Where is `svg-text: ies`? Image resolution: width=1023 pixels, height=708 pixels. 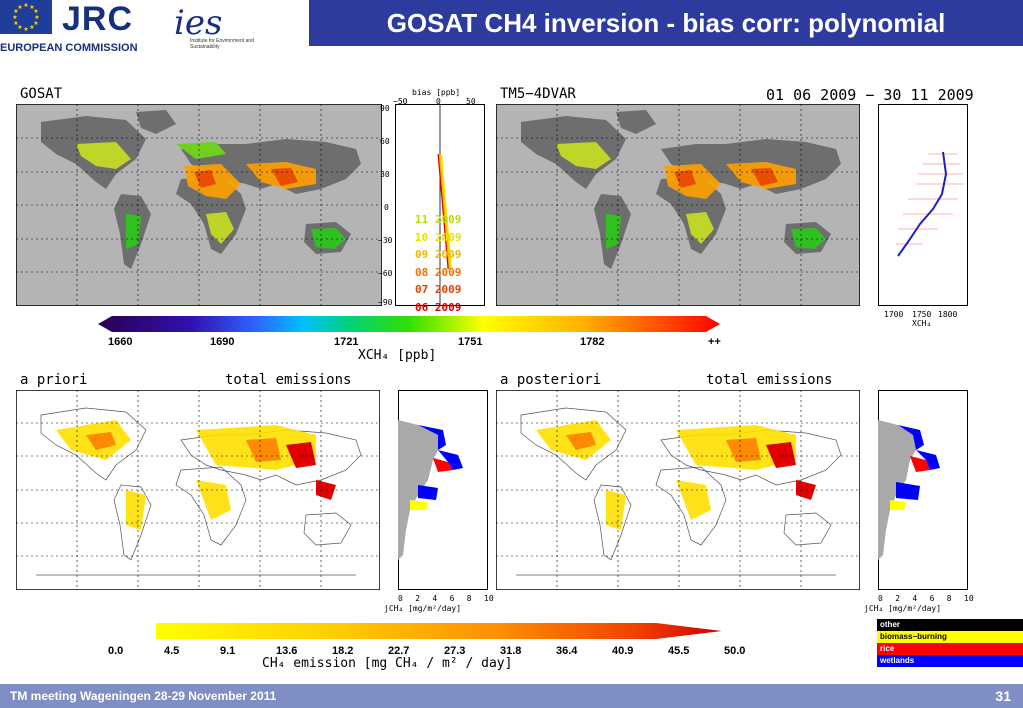
svg-text: ies is located at coordinates (198, 22).